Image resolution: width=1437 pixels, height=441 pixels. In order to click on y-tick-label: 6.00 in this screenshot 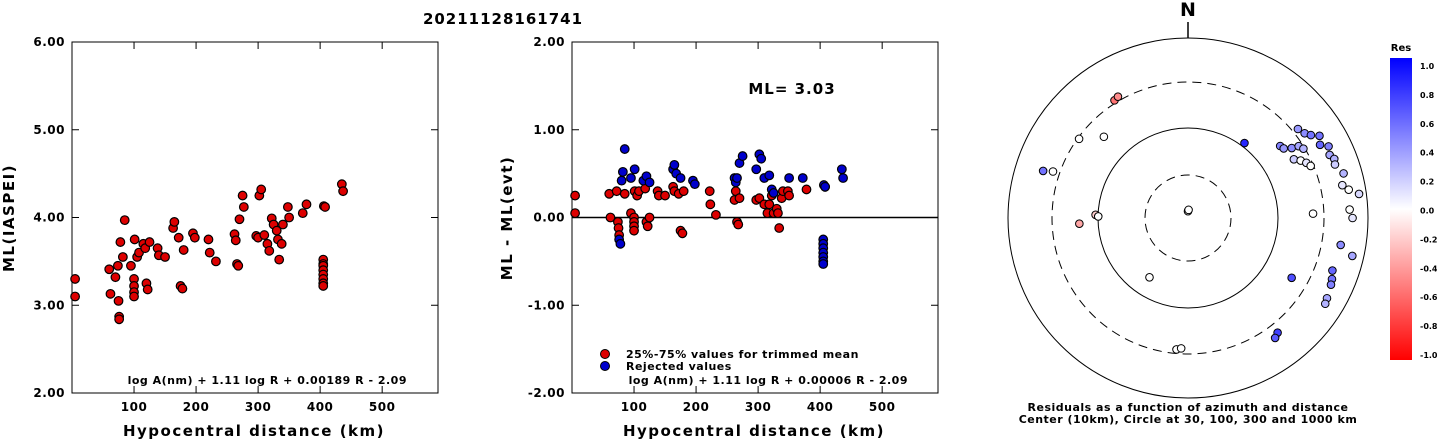, I will do `click(49, 42)`.